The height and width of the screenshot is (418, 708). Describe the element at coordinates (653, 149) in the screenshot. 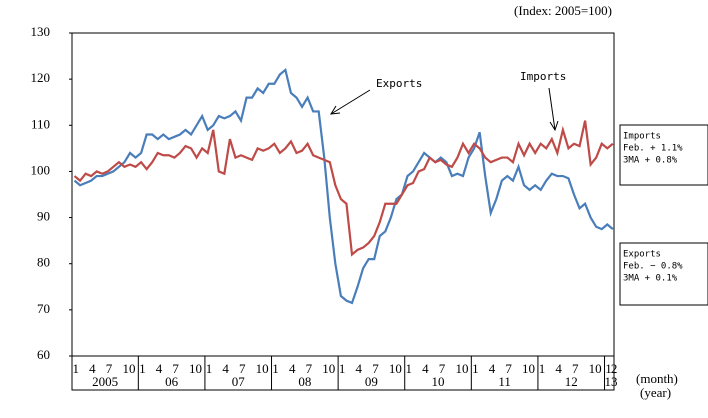

I see `info-text: Feb. + 1.1%` at that location.